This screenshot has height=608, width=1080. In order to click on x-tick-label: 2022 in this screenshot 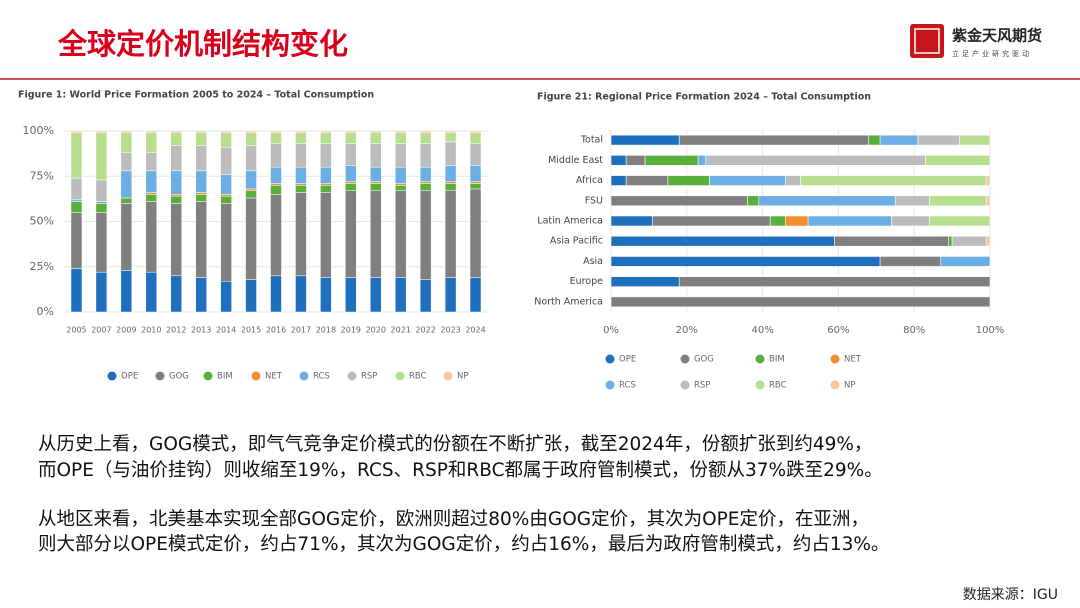, I will do `click(425, 330)`.